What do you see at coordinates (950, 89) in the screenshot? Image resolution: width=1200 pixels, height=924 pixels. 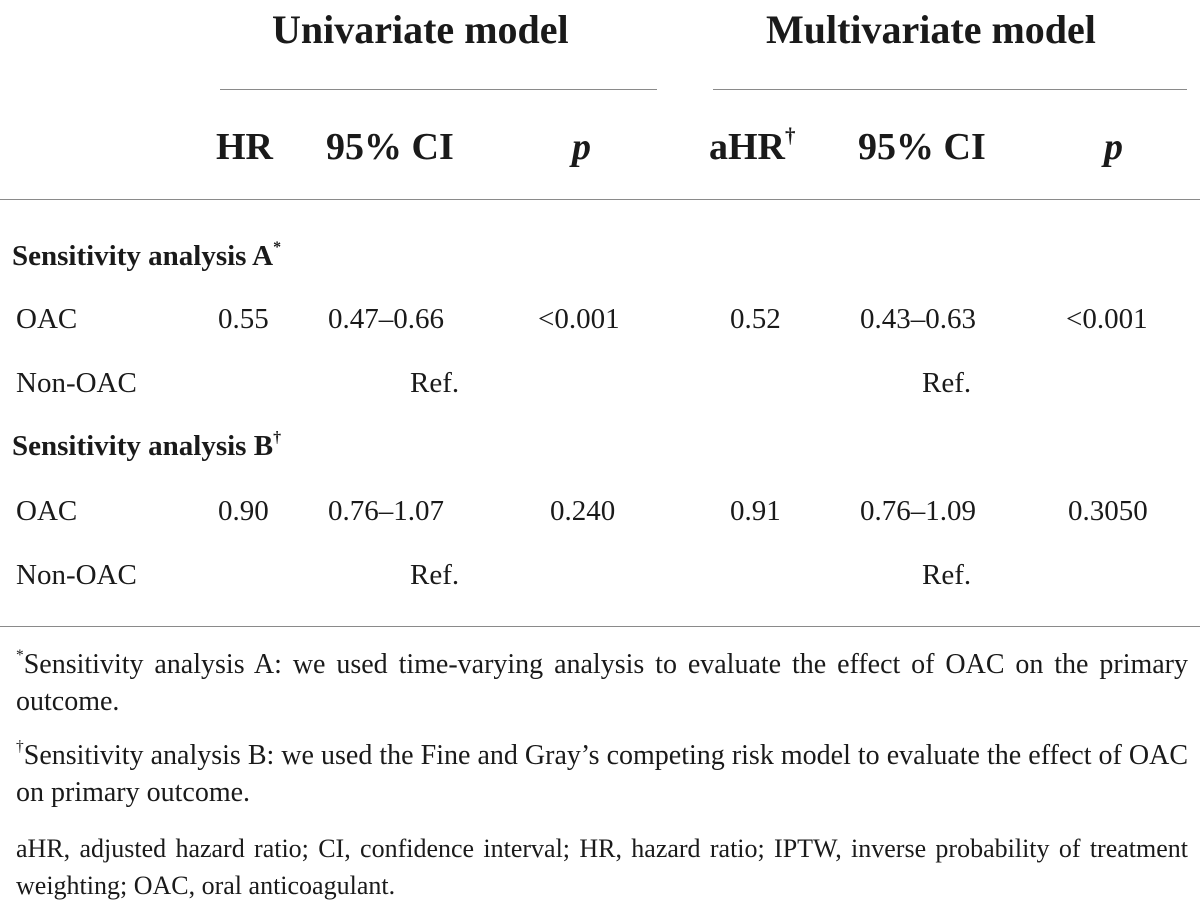 I see `multivariate-underline` at bounding box center [950, 89].